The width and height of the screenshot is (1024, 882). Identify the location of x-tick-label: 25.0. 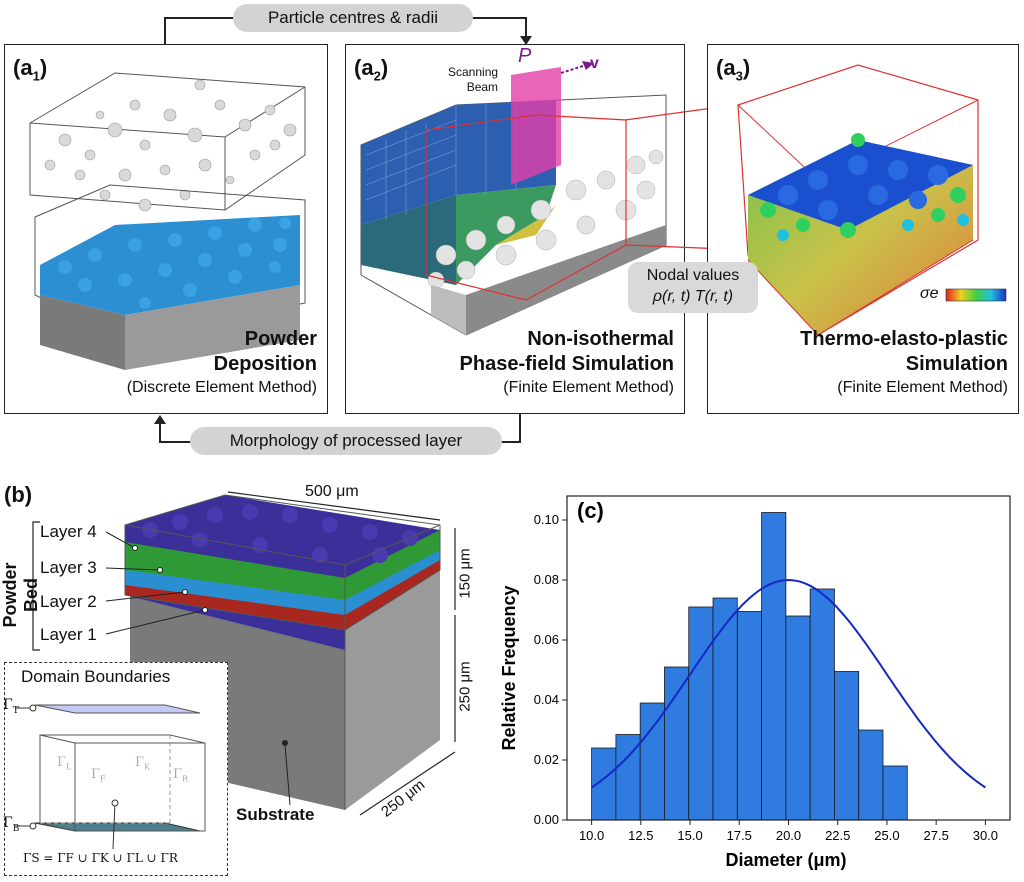
(886, 835).